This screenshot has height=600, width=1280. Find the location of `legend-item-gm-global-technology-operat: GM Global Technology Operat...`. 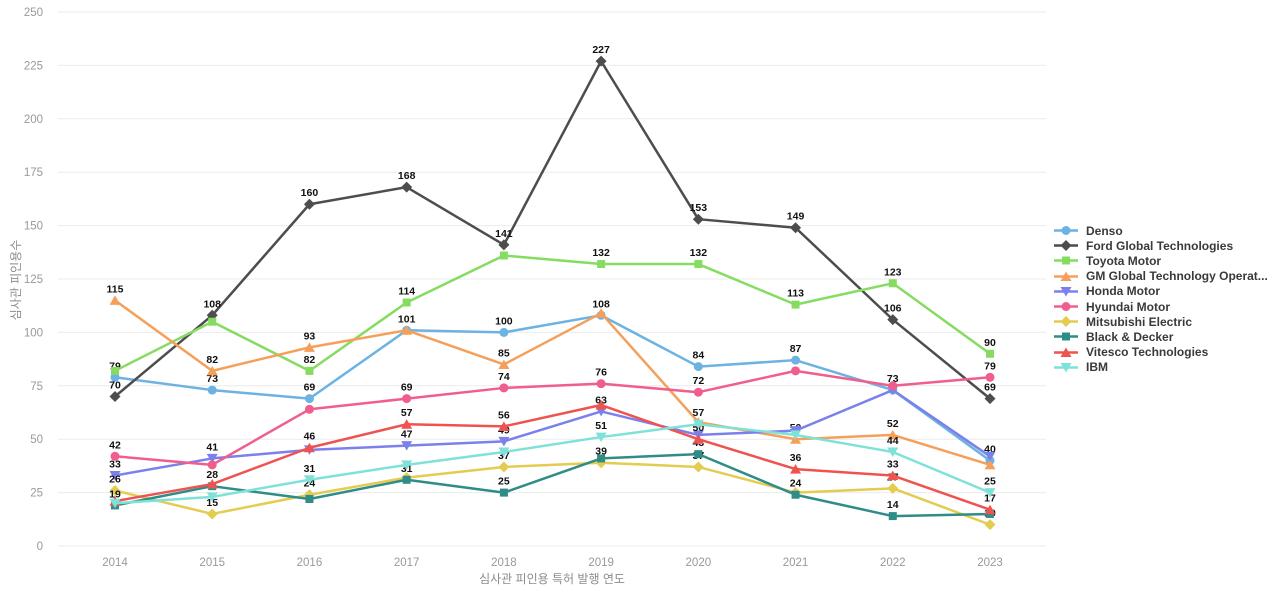

legend-item-gm-global-technology-operat: GM Global Technology Operat... is located at coordinates (1160, 276).